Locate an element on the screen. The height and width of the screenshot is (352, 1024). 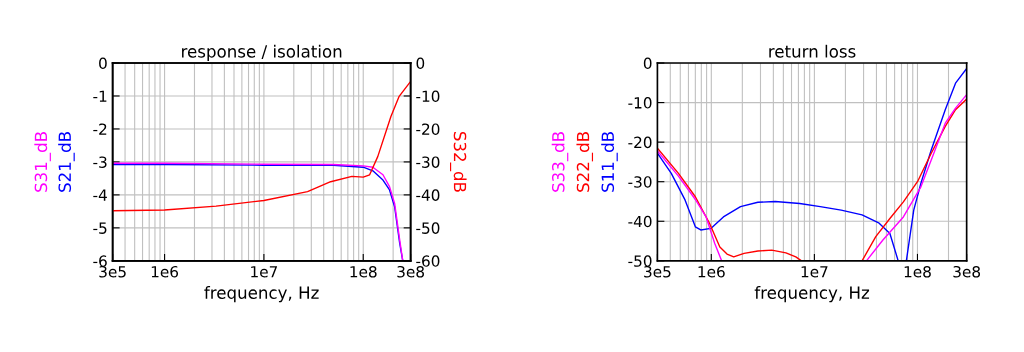
y-tick-label: -20 is located at coordinates (640, 142).